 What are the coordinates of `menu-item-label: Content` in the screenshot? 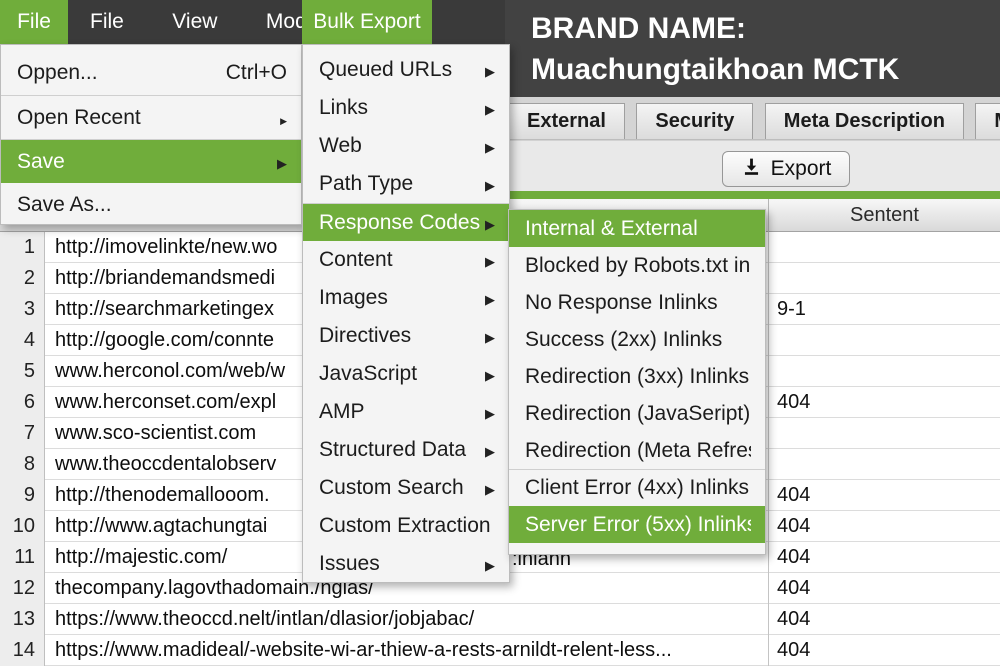 It's located at (356, 259).